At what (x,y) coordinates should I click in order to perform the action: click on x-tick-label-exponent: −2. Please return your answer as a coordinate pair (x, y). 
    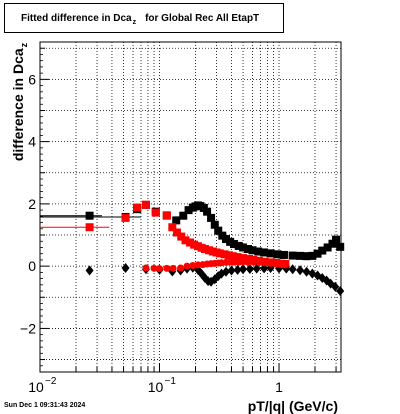
    Looking at the image, I should click on (51, 381).